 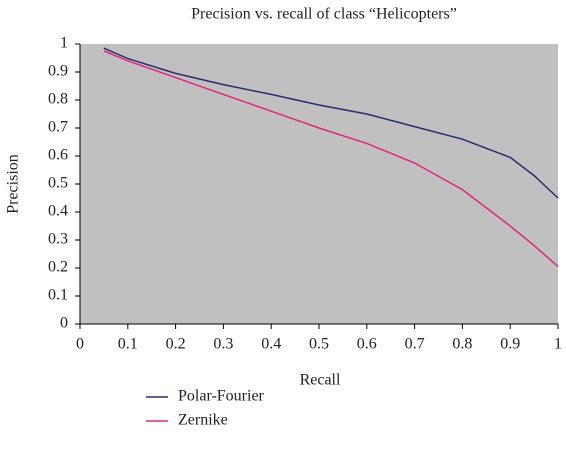 I want to click on x-axis-label: Recall, so click(x=320, y=380).